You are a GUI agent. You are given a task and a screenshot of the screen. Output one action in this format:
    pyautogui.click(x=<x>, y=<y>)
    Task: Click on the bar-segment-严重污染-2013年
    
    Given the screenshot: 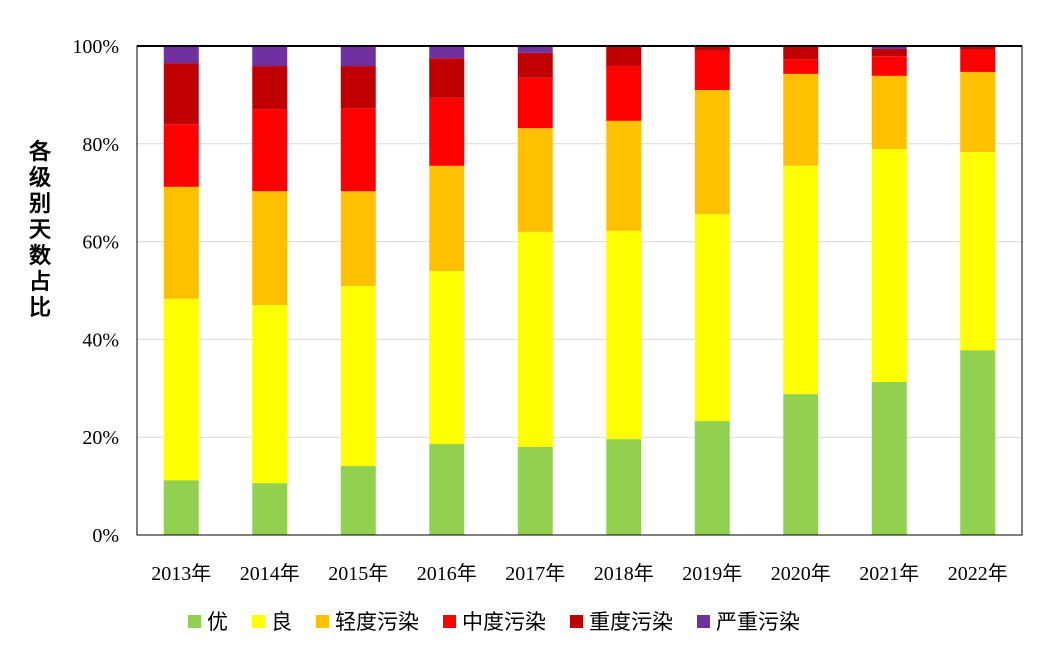 What is the action you would take?
    pyautogui.click(x=181, y=55)
    